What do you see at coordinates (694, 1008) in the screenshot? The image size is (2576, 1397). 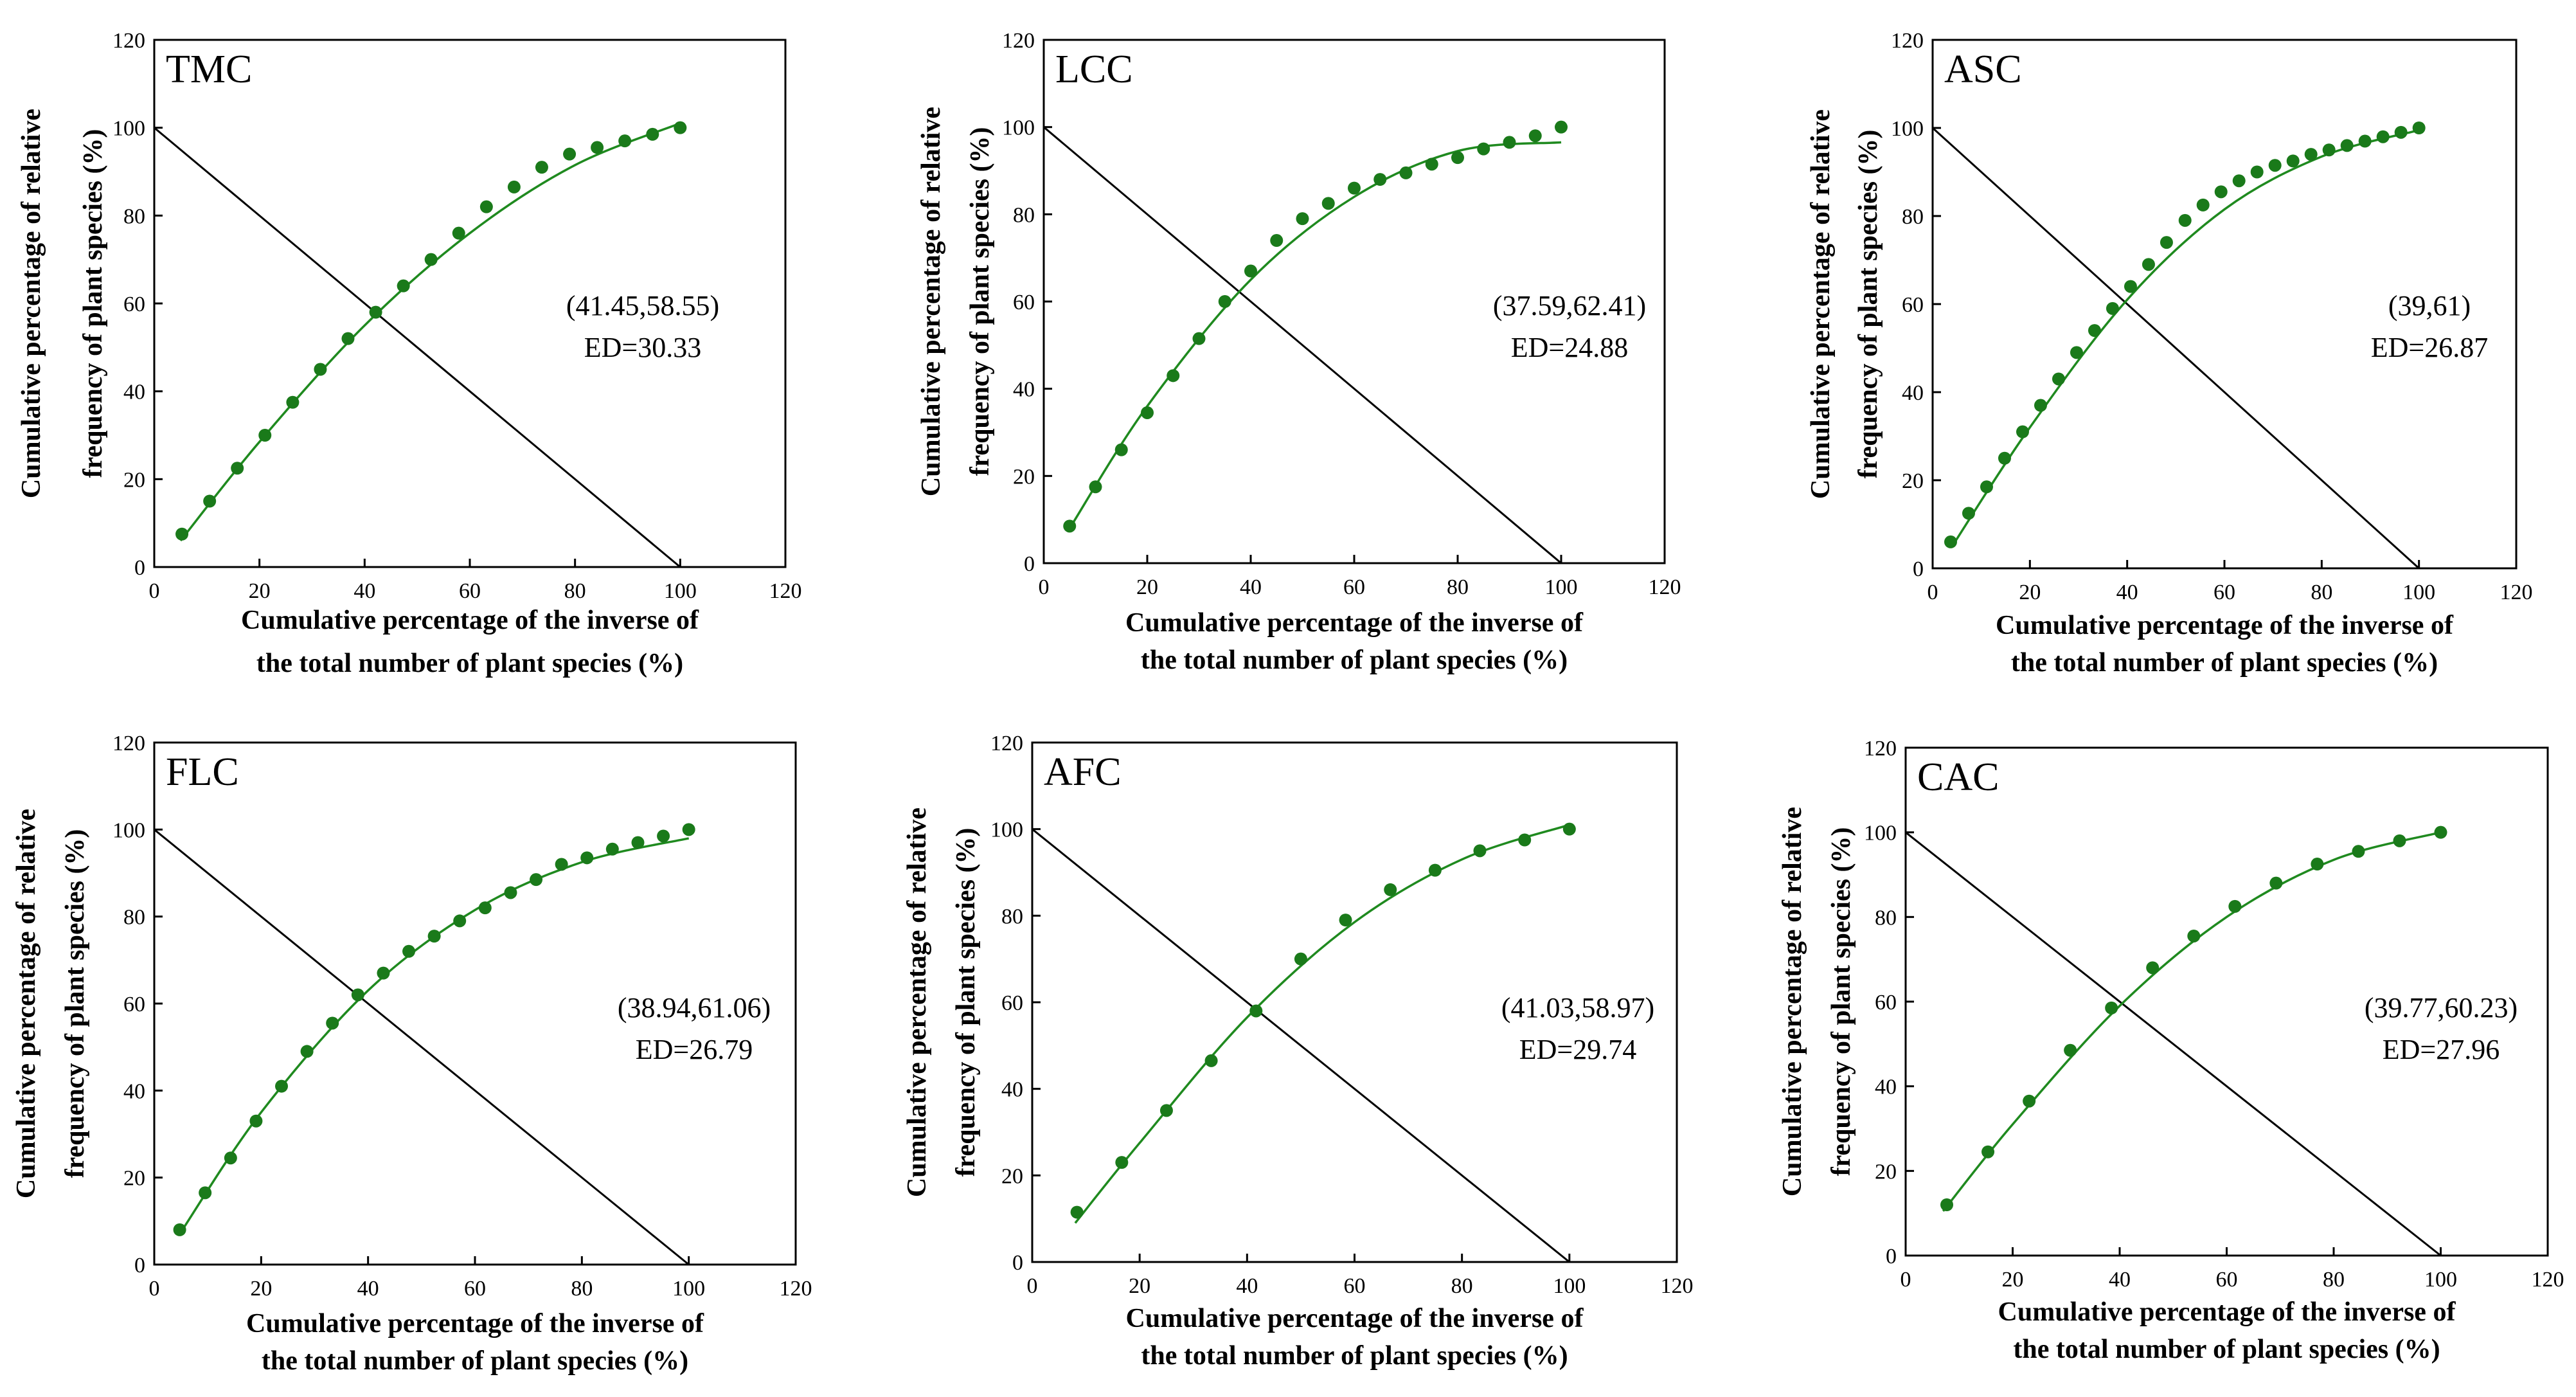 I see `intersection-point-label: (38.94,61.06)` at bounding box center [694, 1008].